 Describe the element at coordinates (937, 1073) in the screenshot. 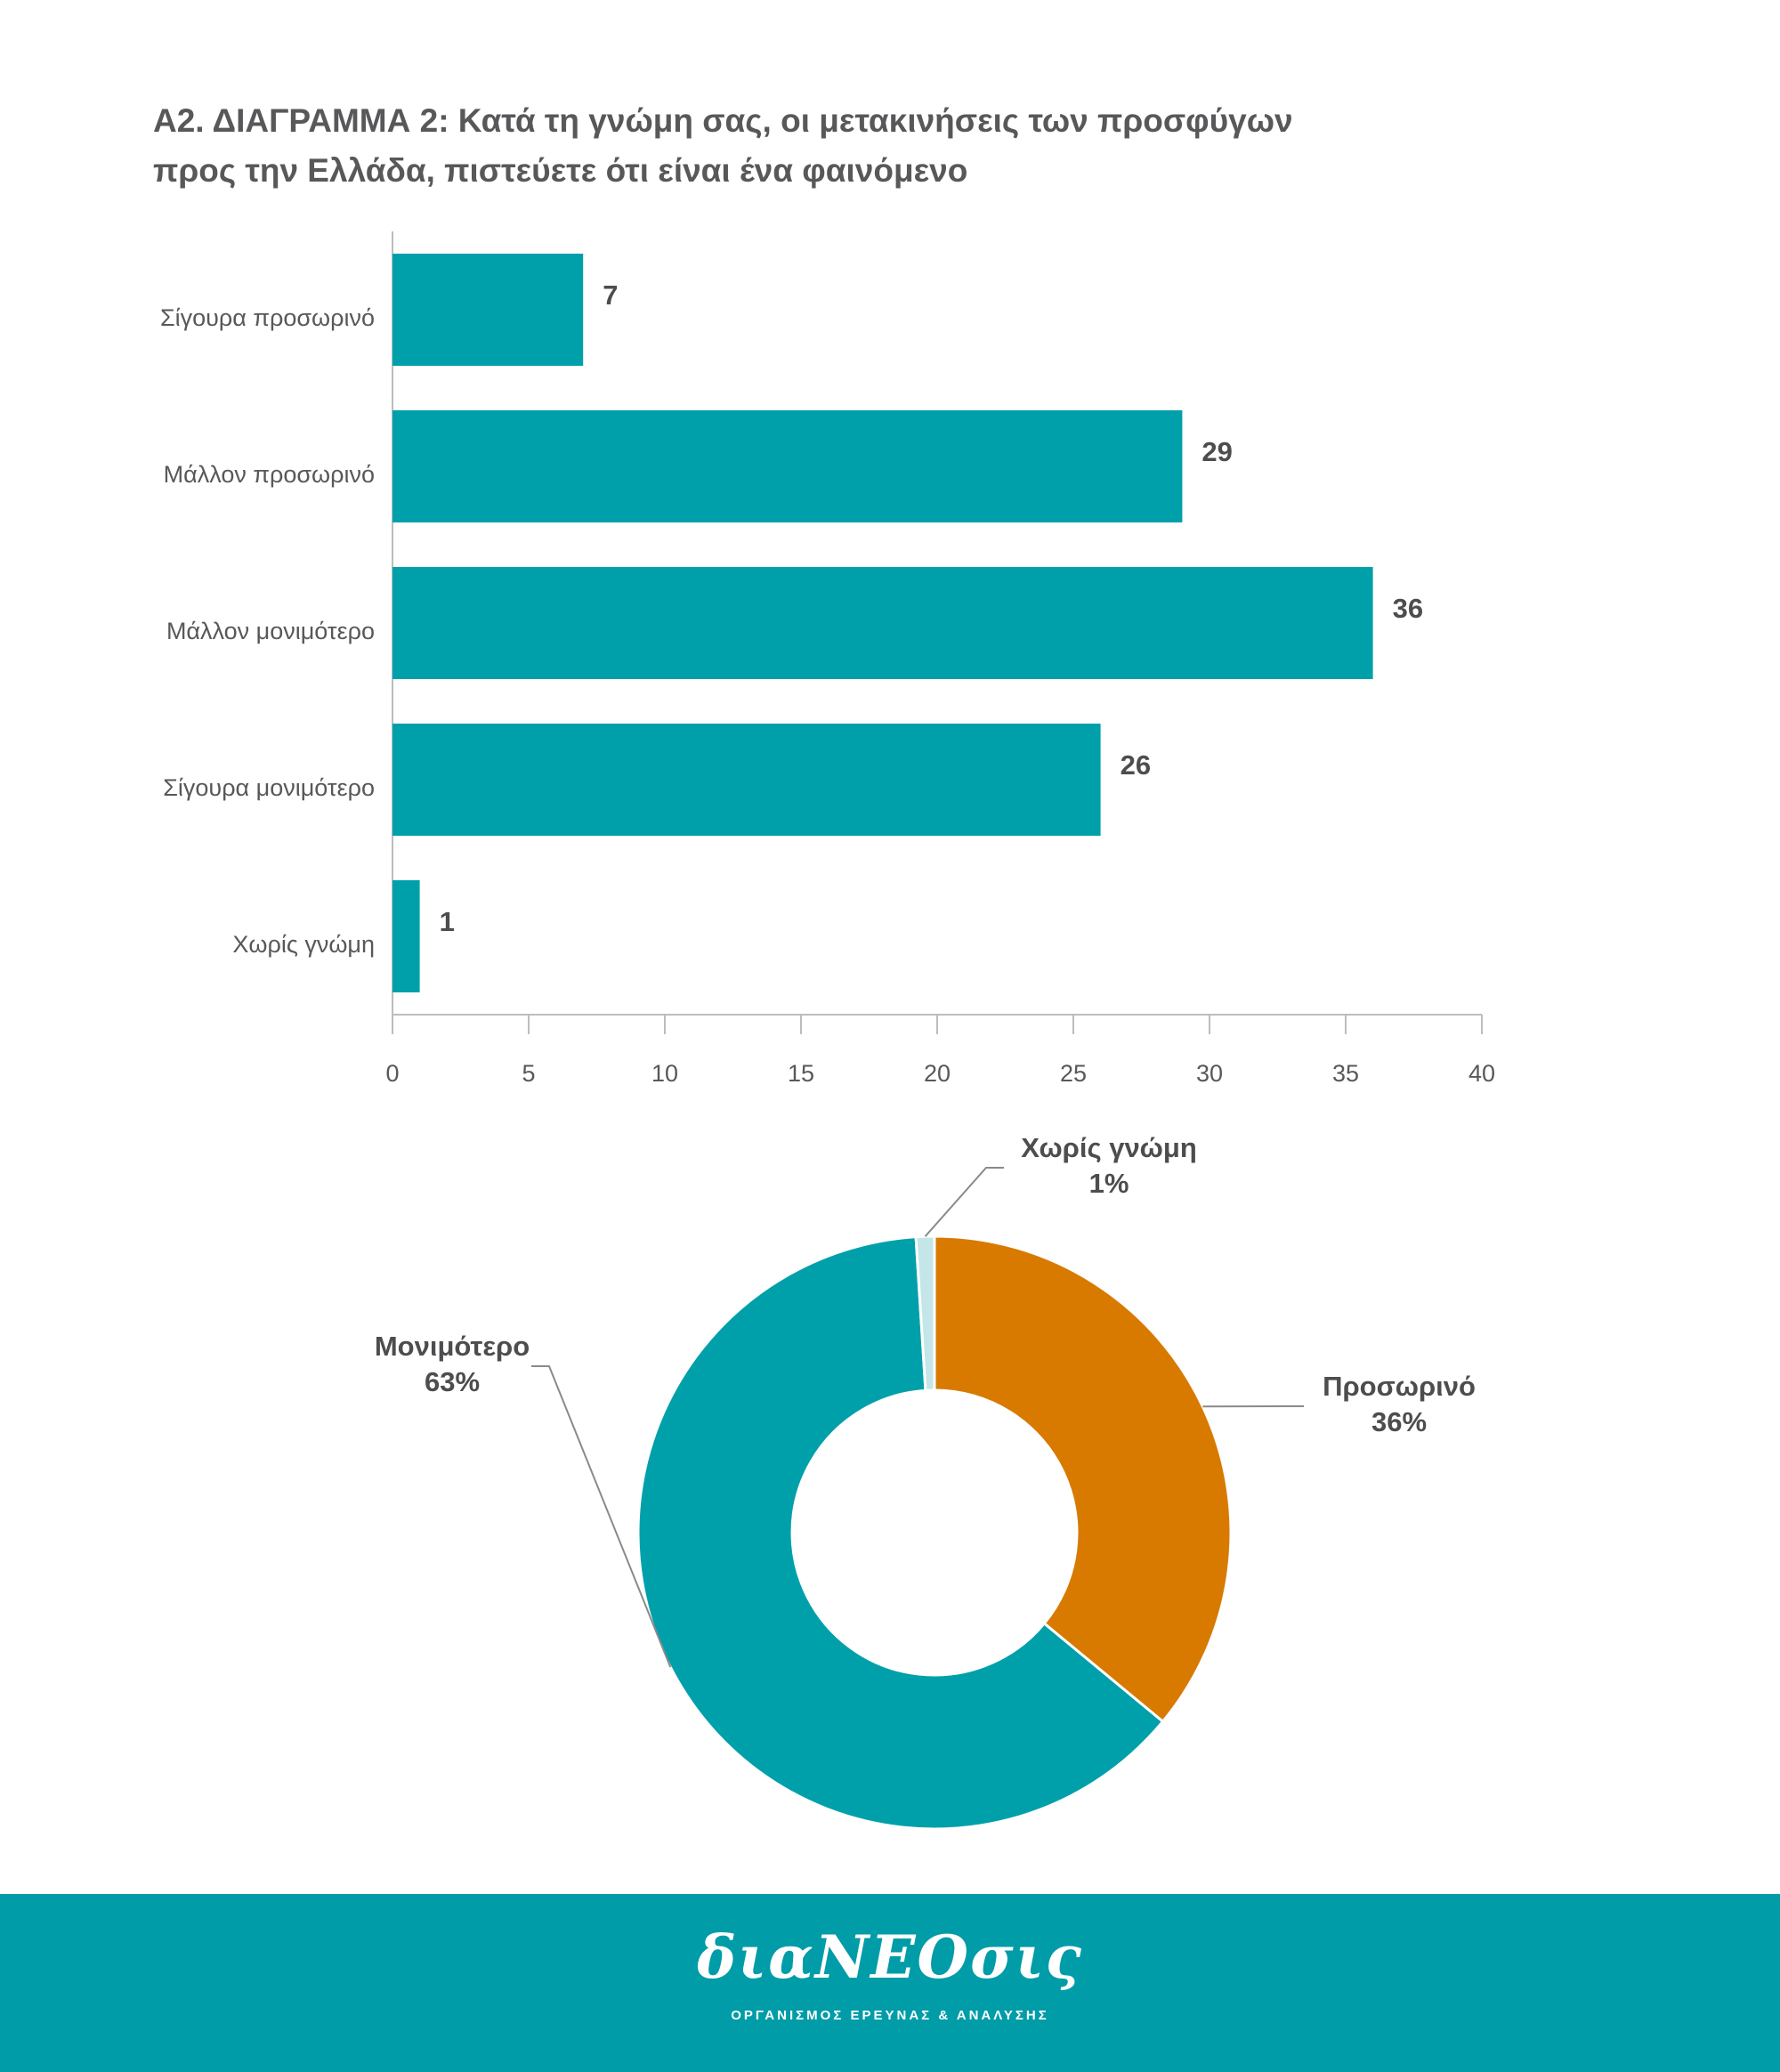

I see `x-tick-label: 20` at that location.